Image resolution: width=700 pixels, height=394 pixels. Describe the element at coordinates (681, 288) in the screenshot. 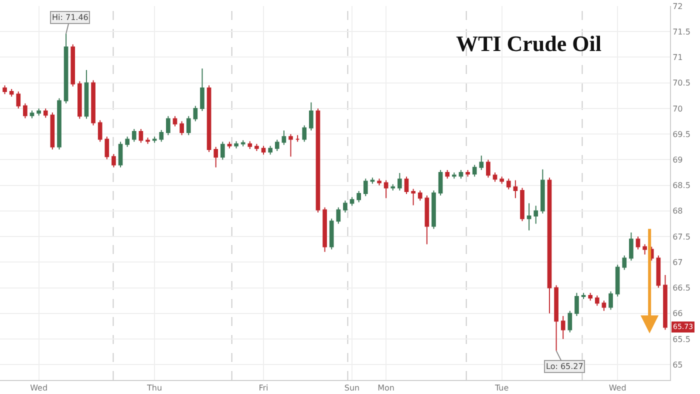

I see `y-tick-label: 66.5` at that location.